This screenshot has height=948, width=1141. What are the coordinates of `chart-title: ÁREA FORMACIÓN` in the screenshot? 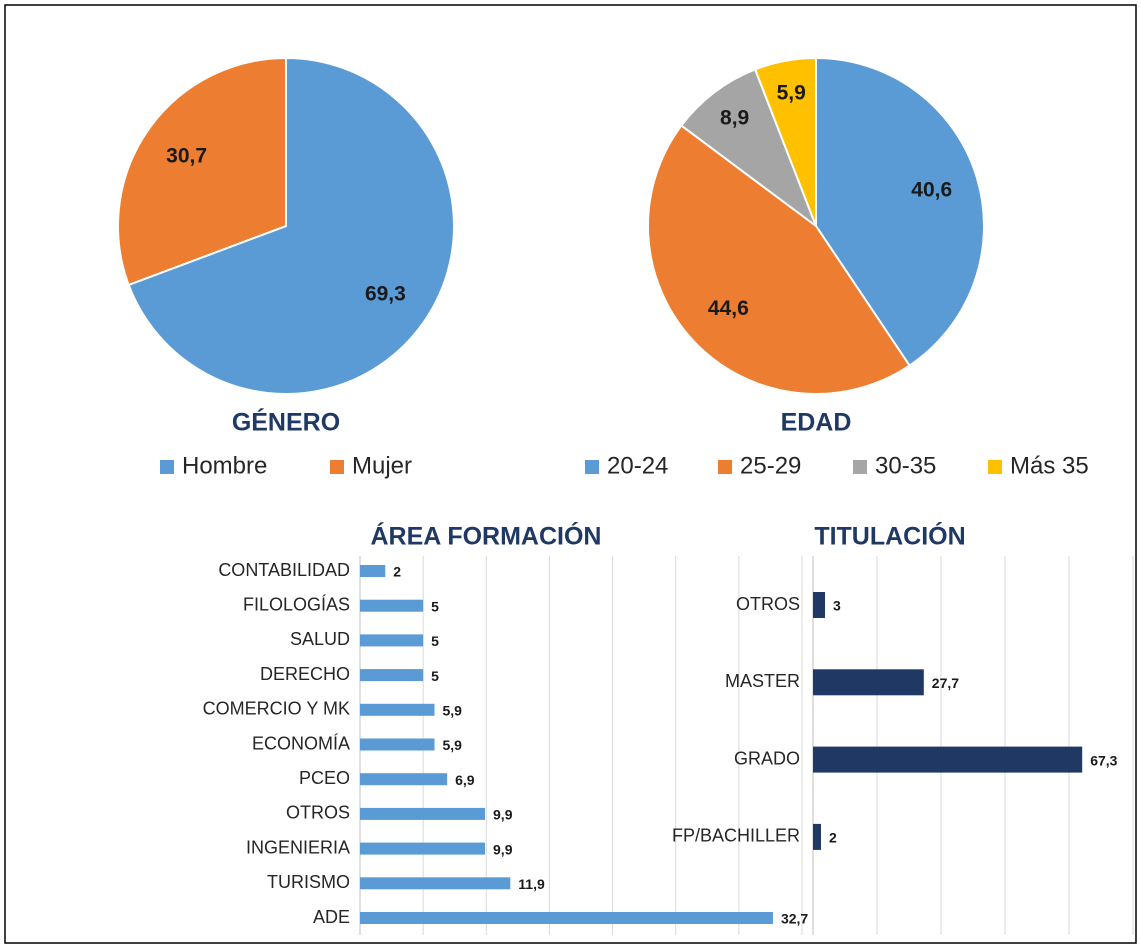 It's located at (485, 536).